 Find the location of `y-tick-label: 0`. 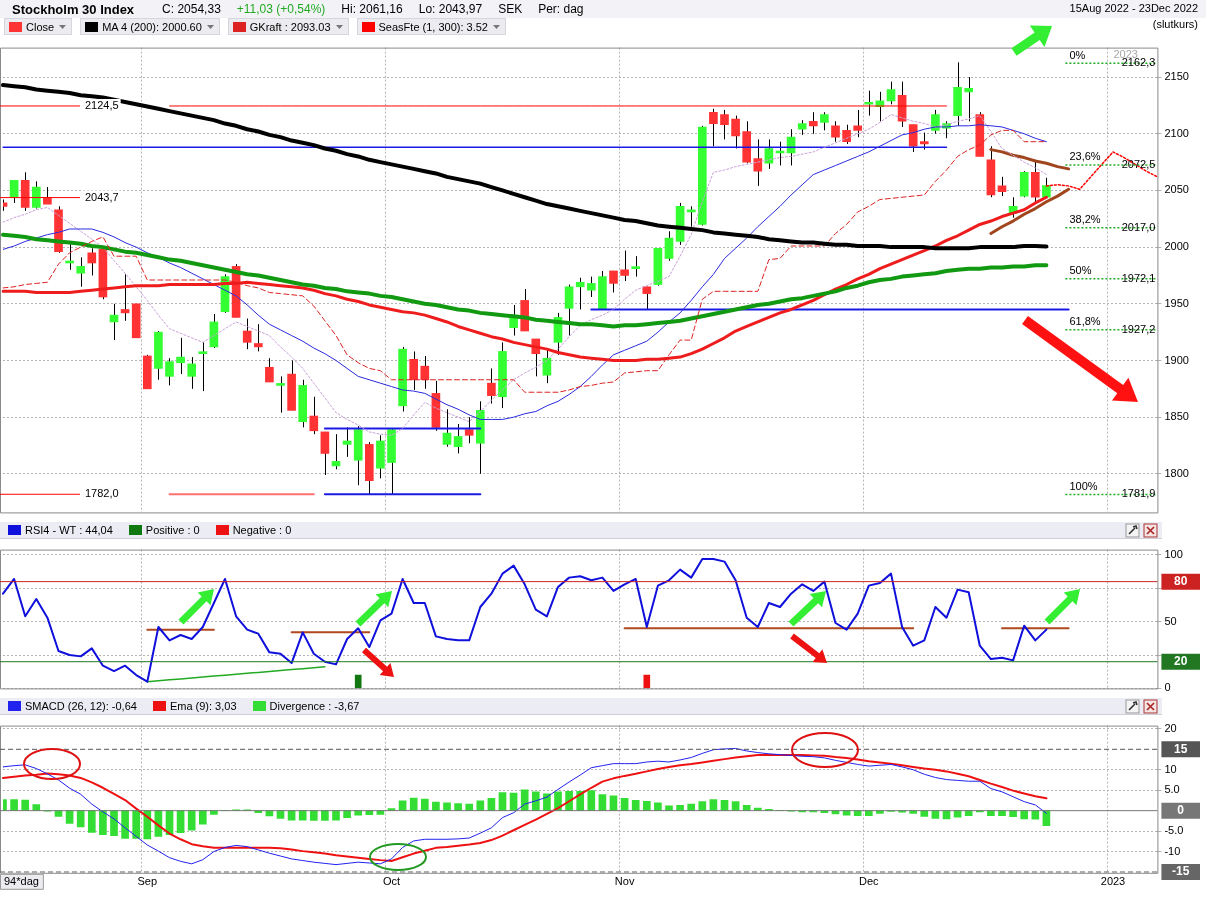

y-tick-label: 0 is located at coordinates (1167, 687).